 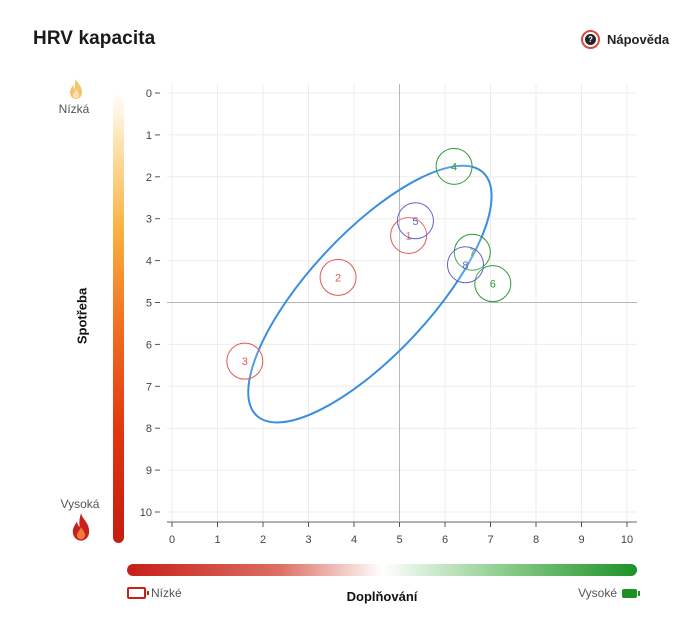 I want to click on y-tick-label: 2, so click(x=149, y=178).